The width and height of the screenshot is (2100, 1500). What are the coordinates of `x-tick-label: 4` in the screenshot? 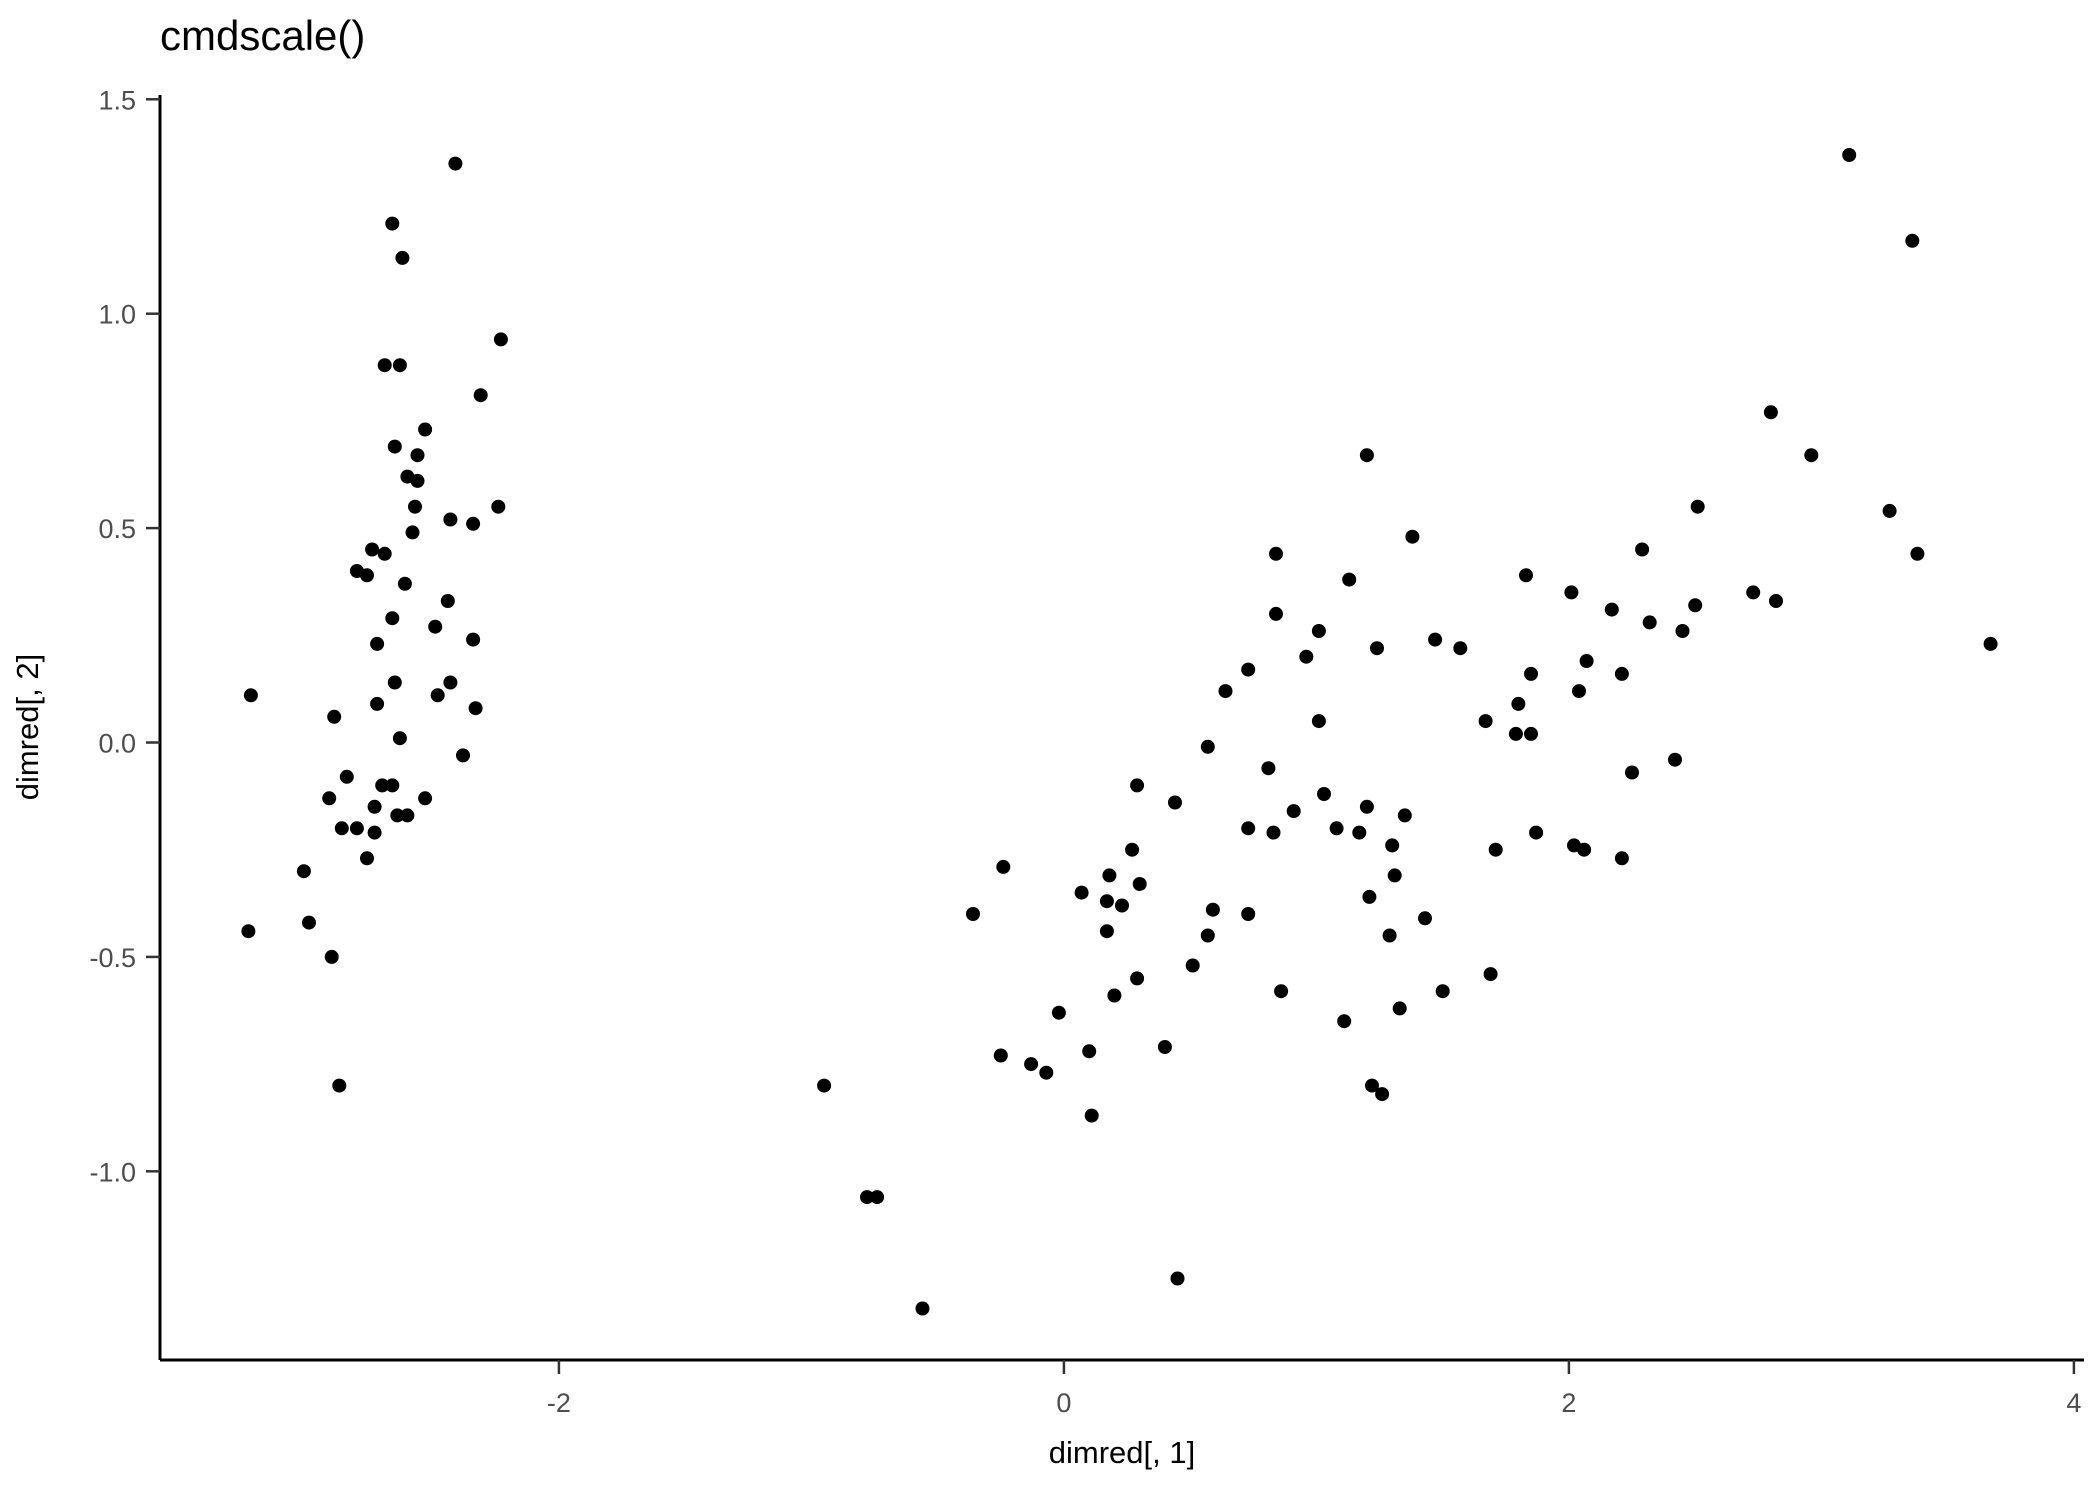 It's located at (2073, 1403).